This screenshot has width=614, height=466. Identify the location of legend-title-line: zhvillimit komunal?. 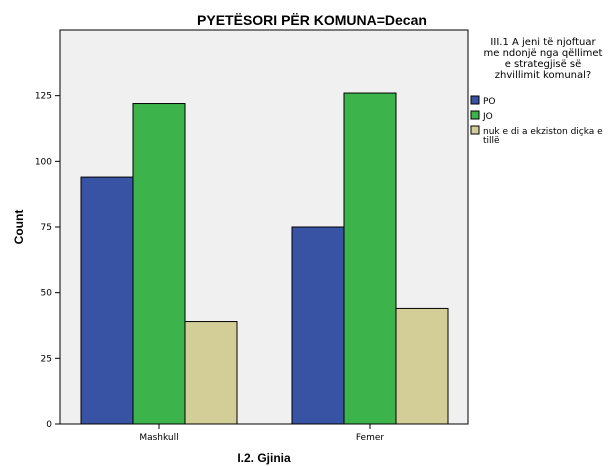
(543, 75).